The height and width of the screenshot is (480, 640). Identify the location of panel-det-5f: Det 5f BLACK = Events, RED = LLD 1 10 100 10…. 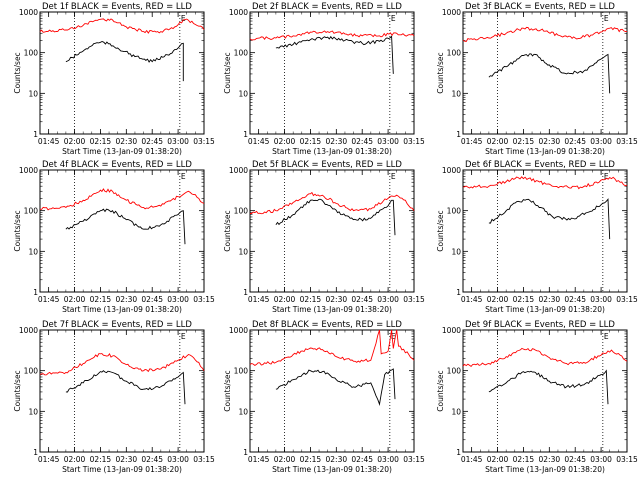
(324, 237).